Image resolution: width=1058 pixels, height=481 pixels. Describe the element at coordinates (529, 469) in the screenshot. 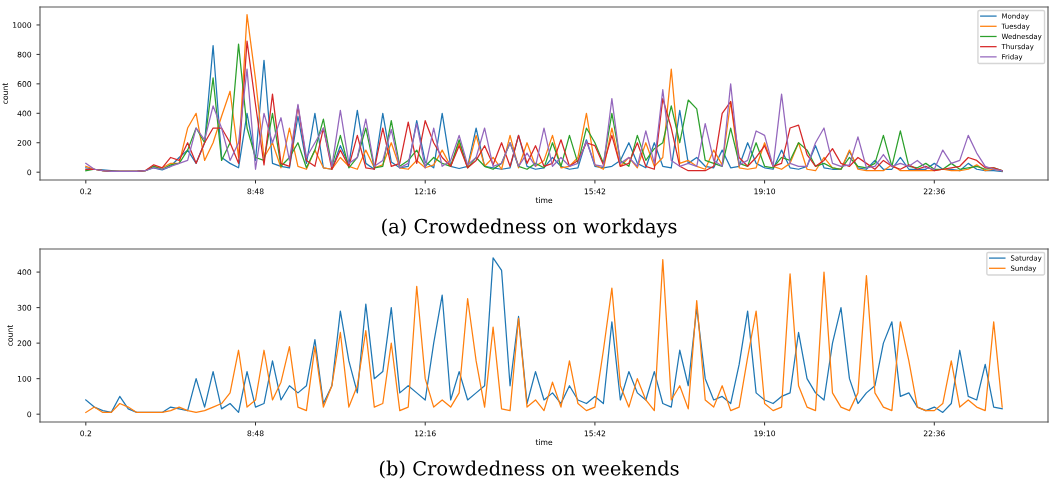

I see `text: (b) Crowdedness on weekends` at that location.